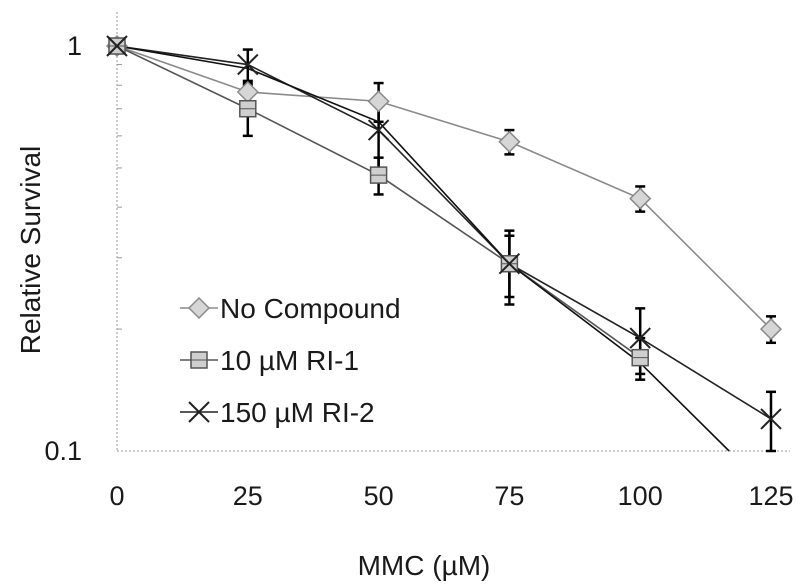 This screenshot has width=805, height=588. What do you see at coordinates (509, 496) in the screenshot?
I see `x-tick-label: 75` at bounding box center [509, 496].